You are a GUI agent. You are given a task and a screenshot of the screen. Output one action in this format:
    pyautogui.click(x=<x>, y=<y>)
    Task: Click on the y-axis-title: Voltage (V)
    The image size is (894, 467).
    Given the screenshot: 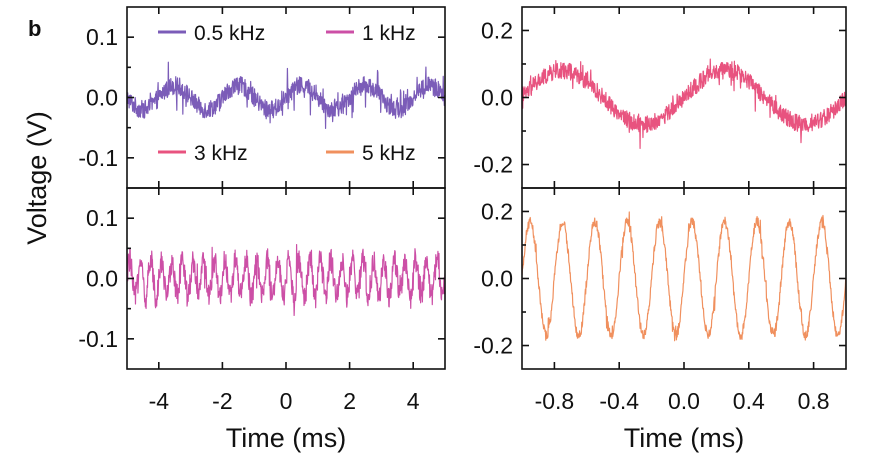 What is the action you would take?
    pyautogui.click(x=37, y=178)
    